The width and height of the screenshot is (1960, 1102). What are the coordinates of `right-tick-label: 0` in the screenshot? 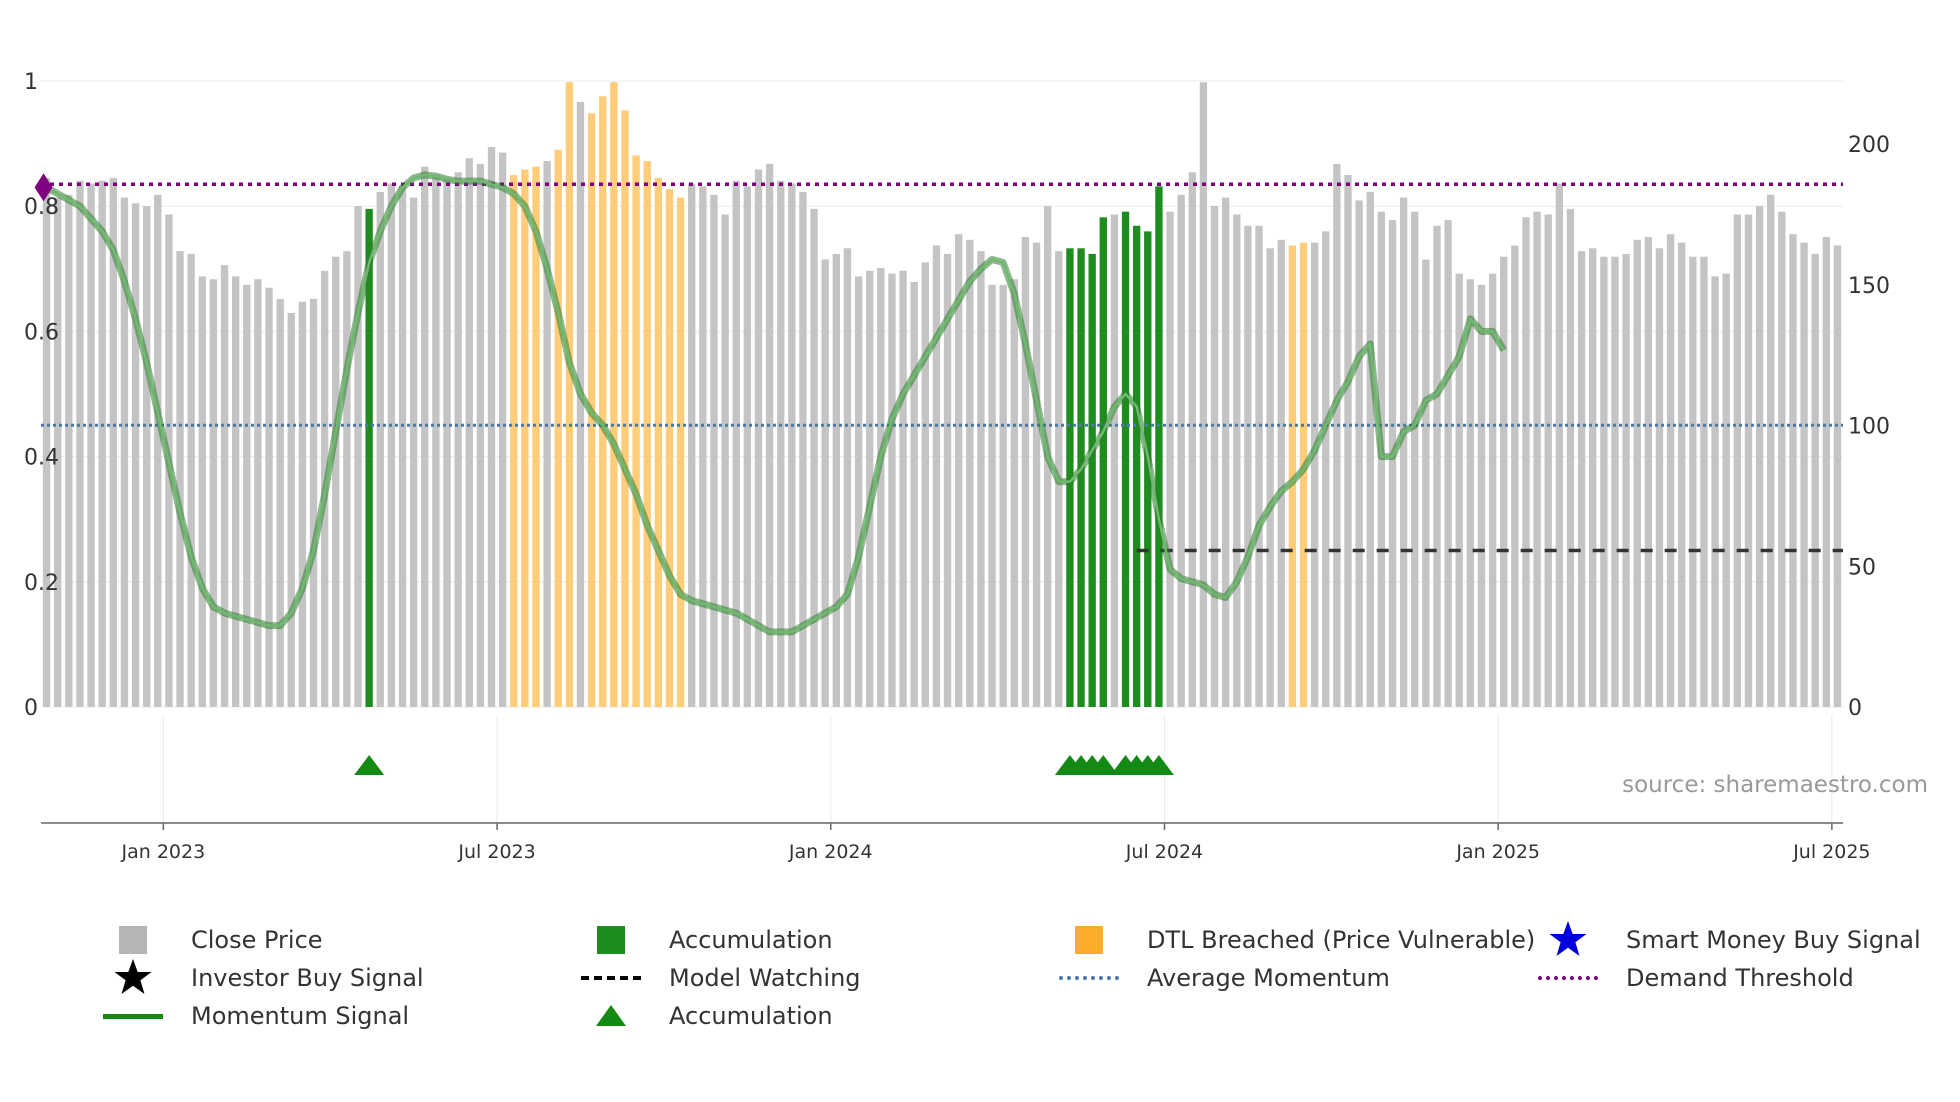 It's located at (1855, 708).